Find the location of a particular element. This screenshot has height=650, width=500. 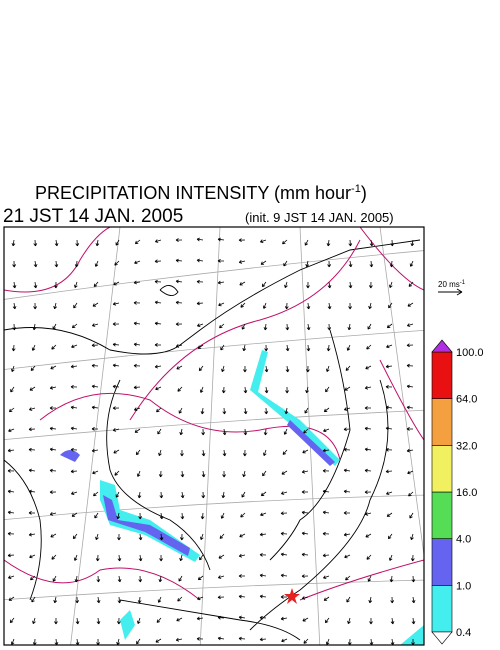

colorbar-segment is located at coordinates (442, 469).